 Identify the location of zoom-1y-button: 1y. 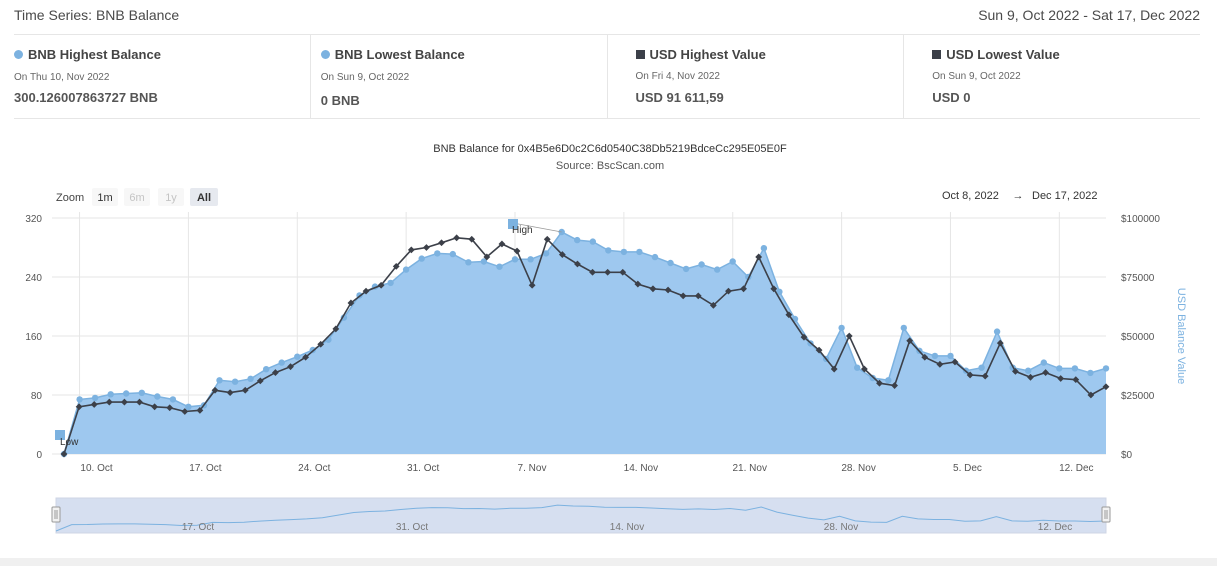
(171, 197).